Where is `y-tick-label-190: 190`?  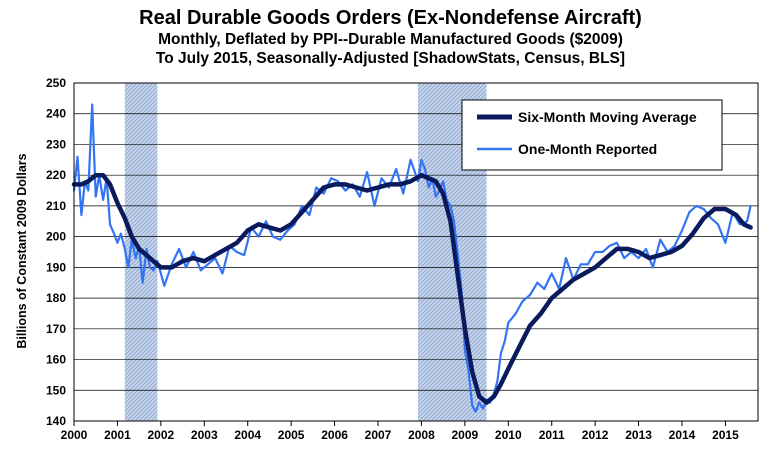
y-tick-label-190: 190 is located at coordinates (56, 267).